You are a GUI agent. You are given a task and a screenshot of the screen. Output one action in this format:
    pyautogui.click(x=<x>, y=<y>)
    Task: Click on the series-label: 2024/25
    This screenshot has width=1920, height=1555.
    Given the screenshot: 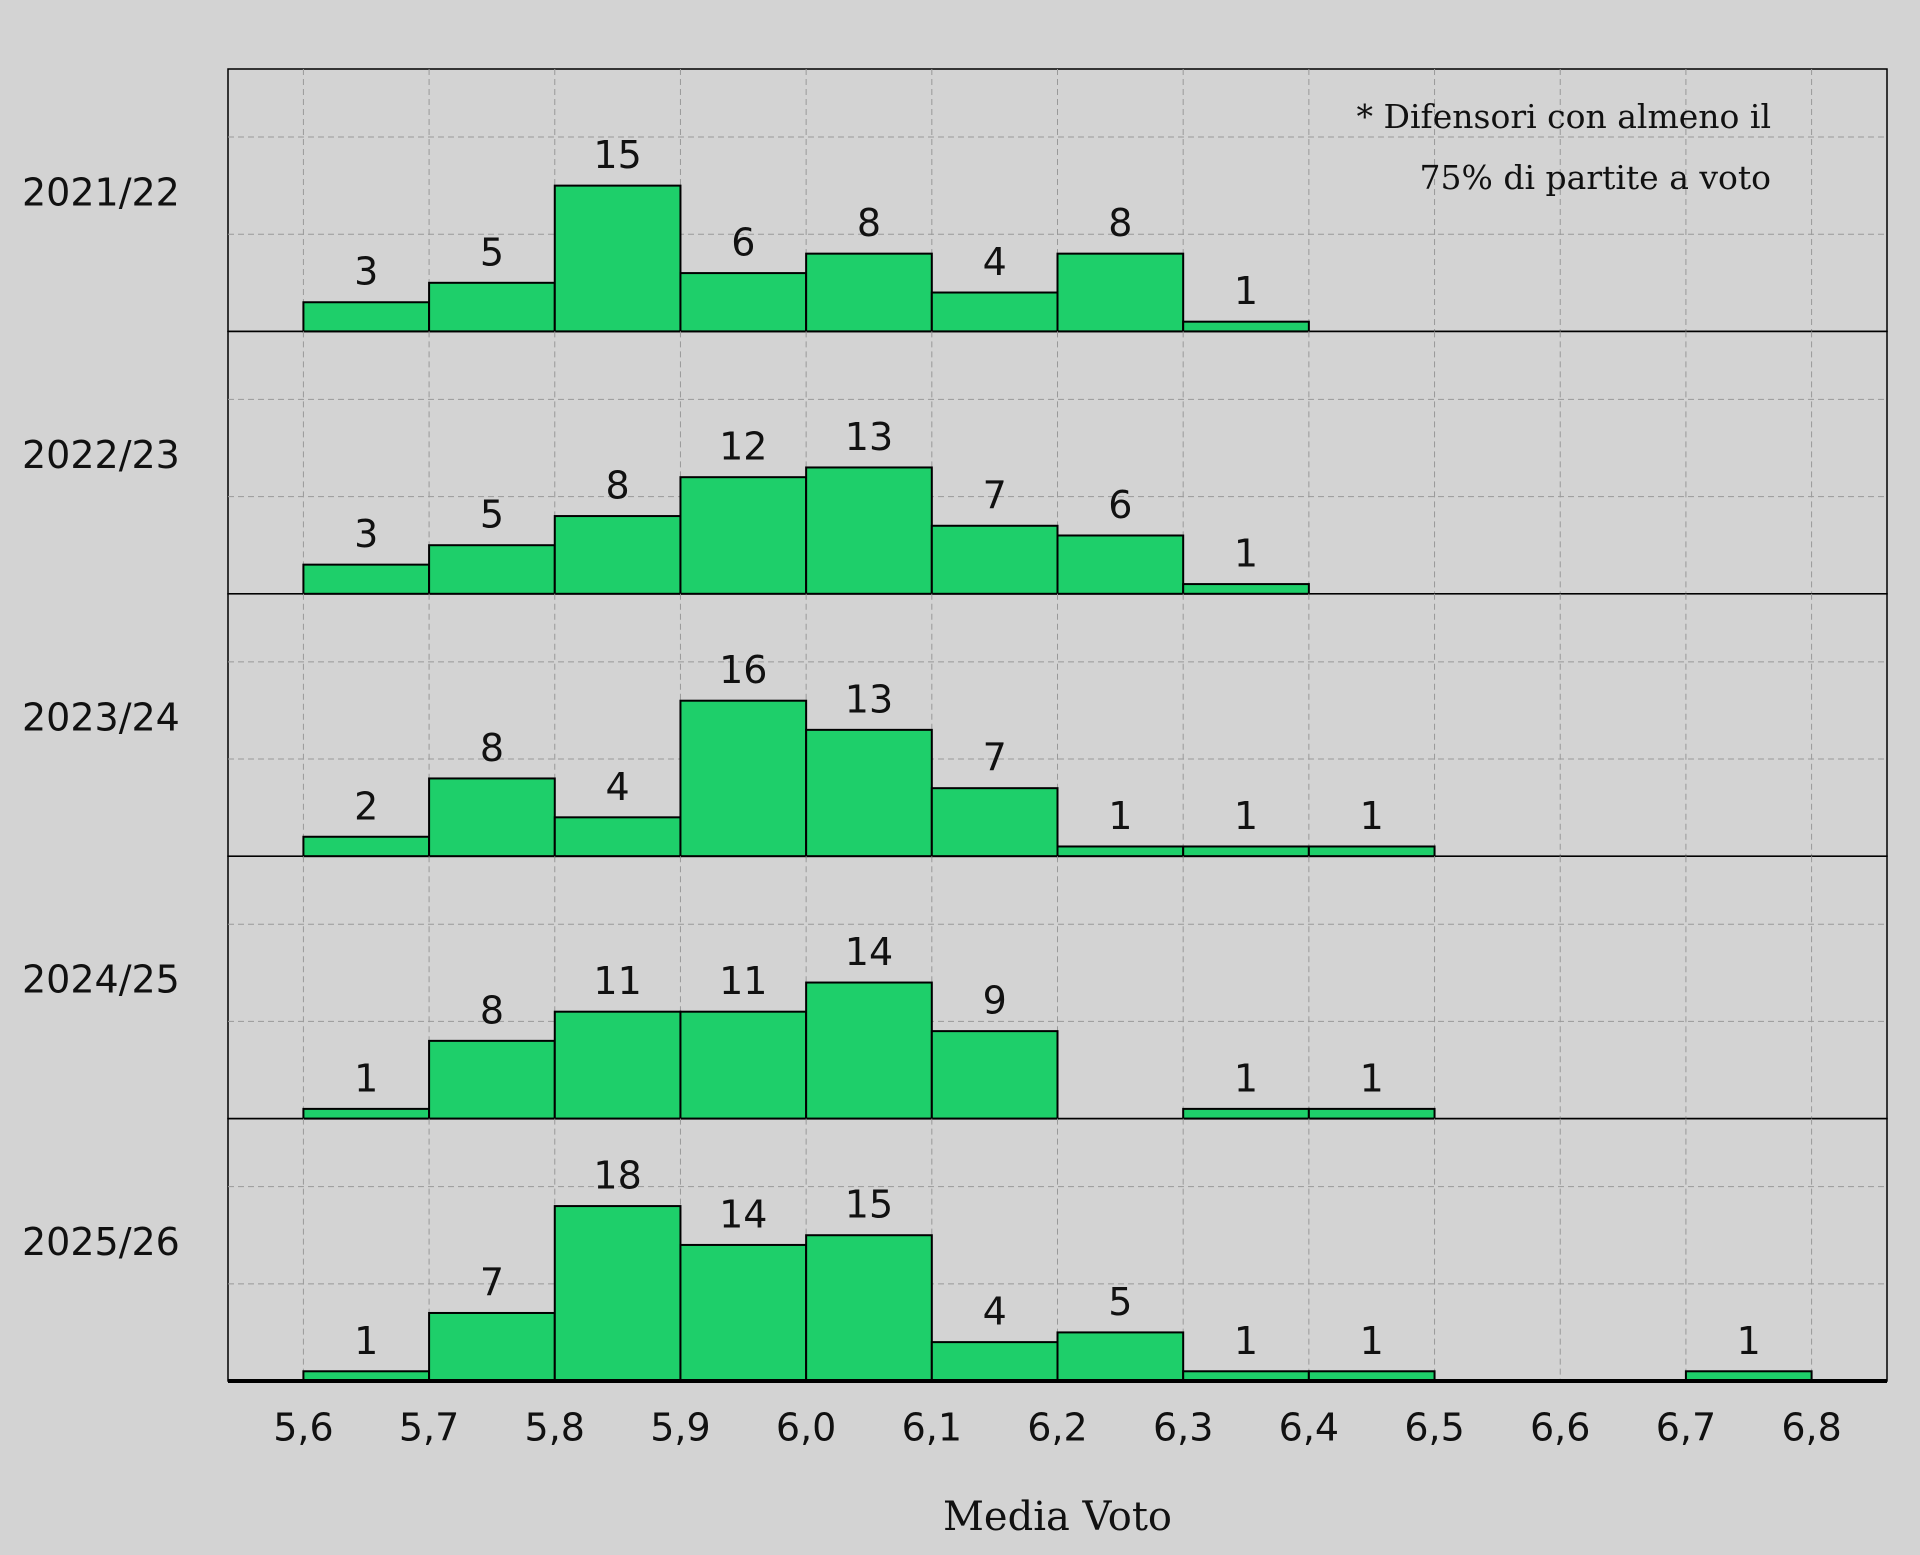 What is the action you would take?
    pyautogui.click(x=101, y=980)
    